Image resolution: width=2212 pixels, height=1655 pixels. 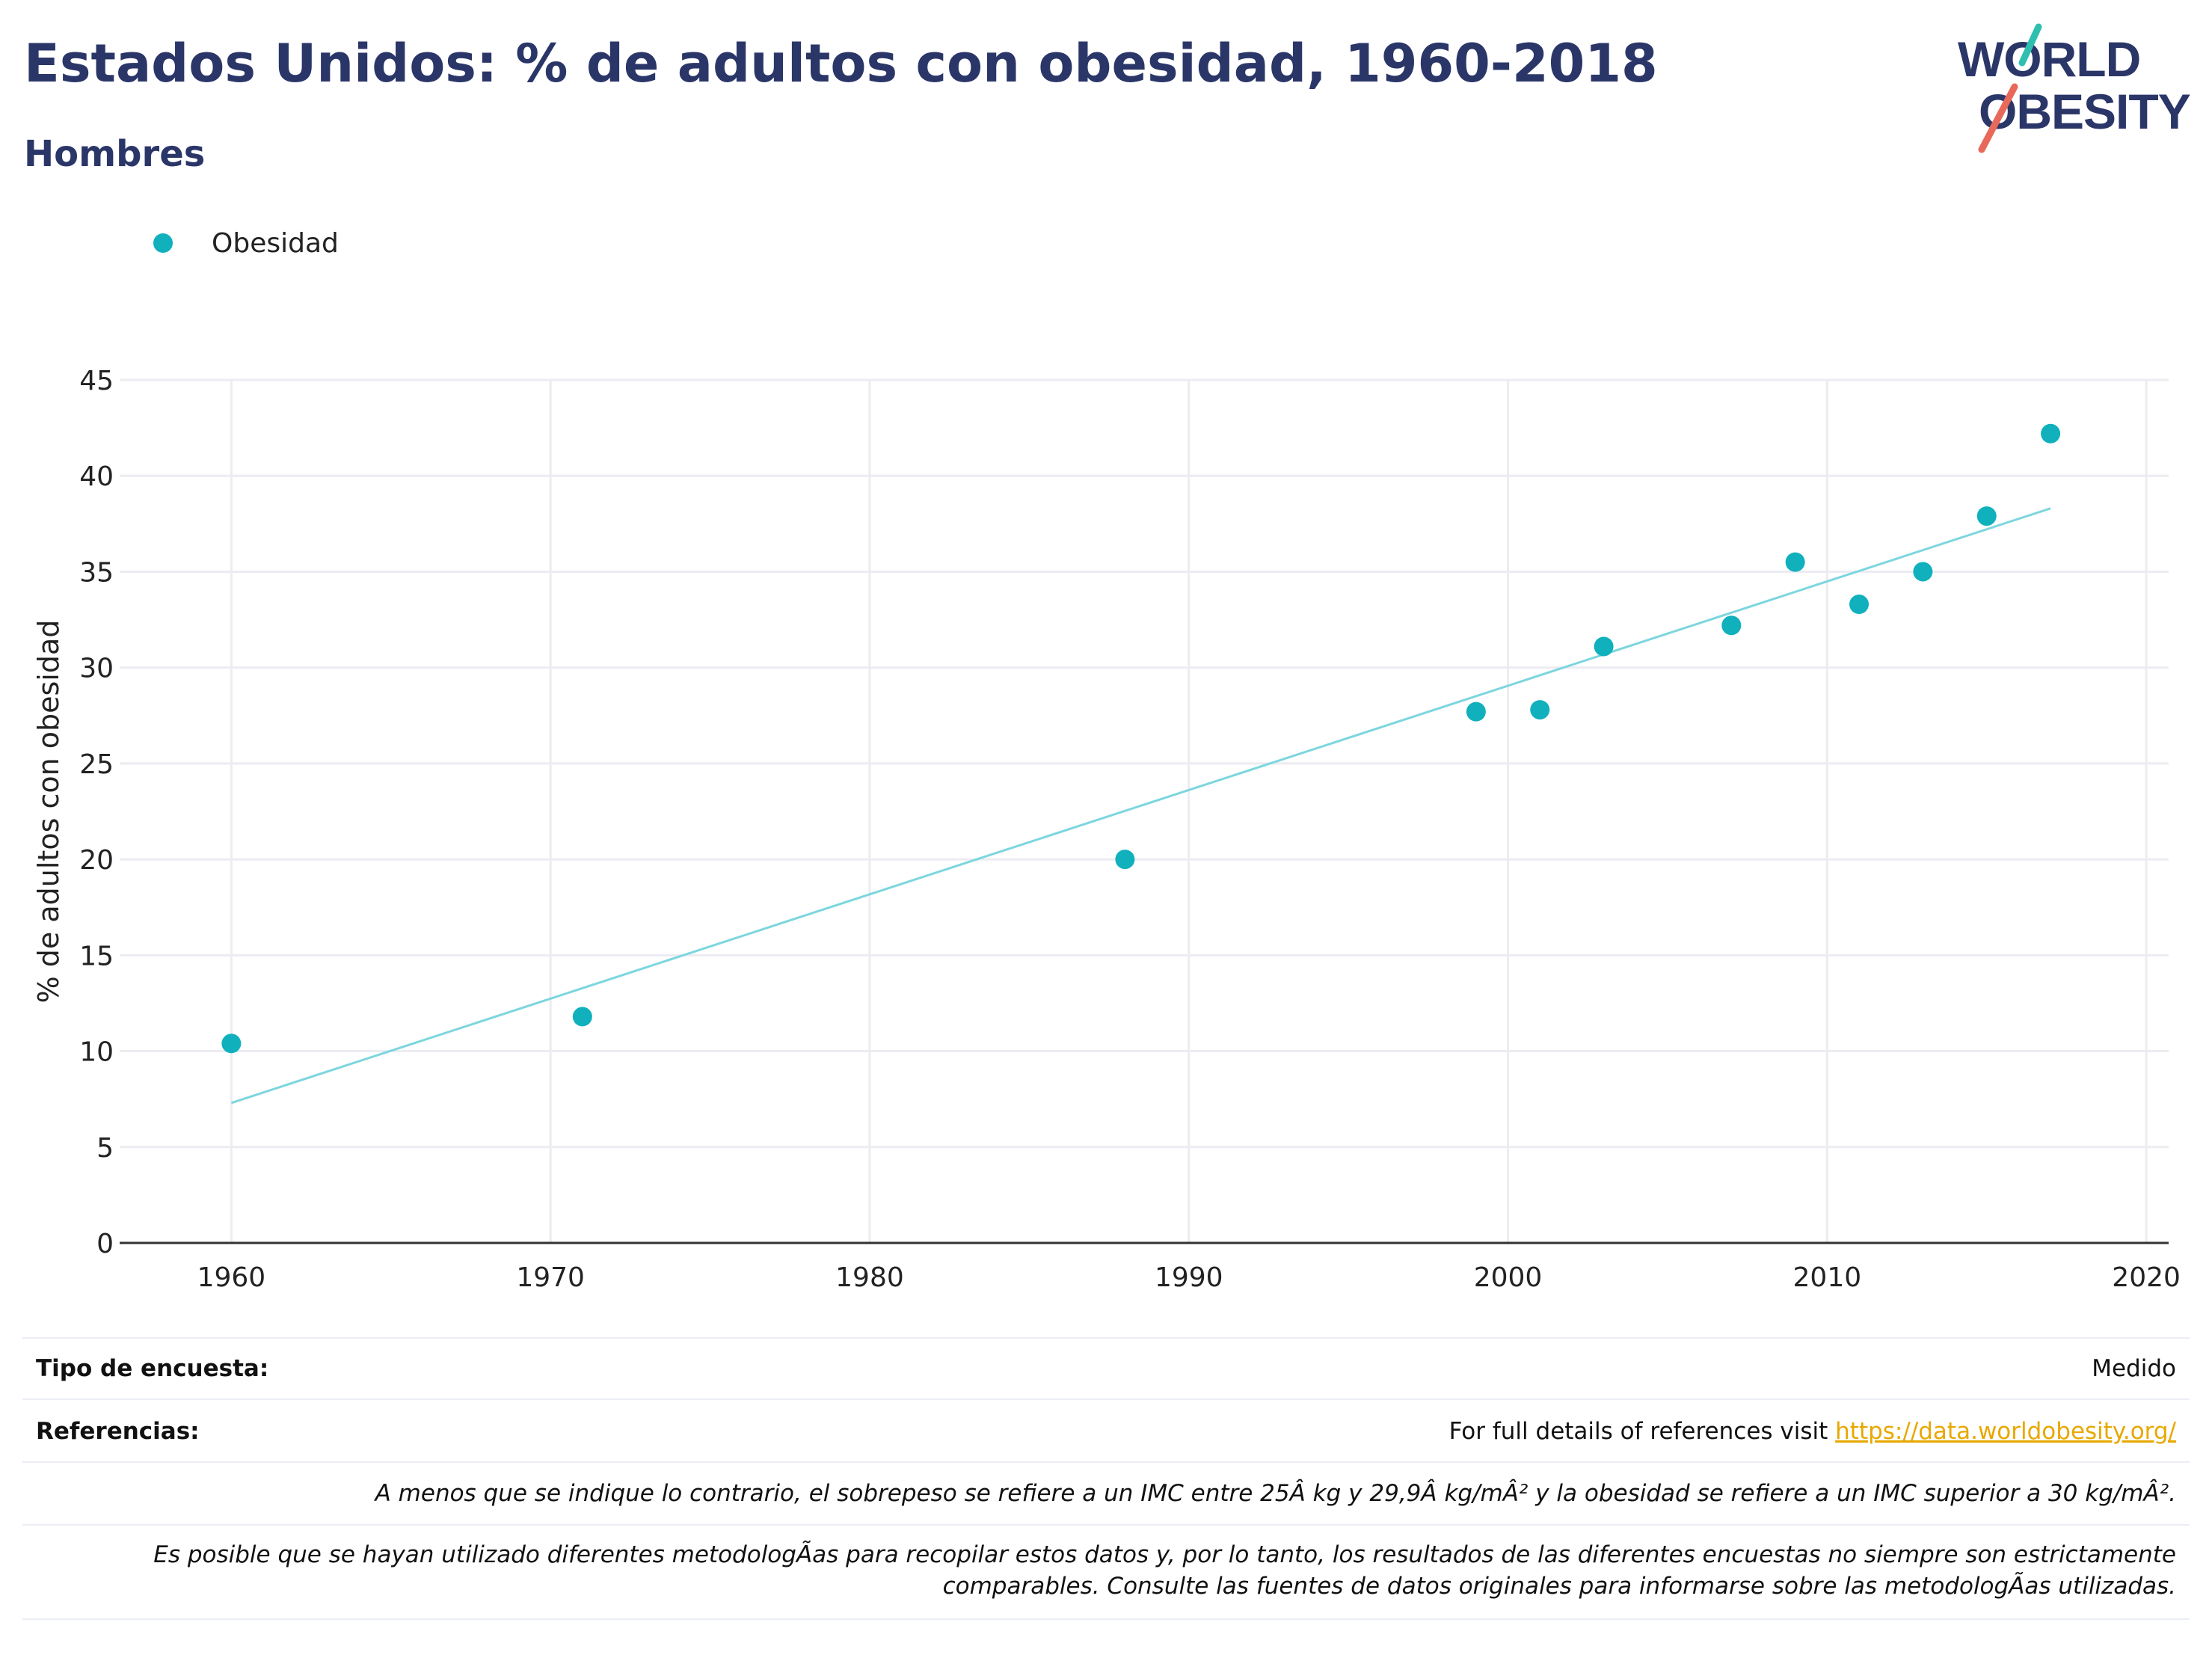 What do you see at coordinates (96, 381) in the screenshot?
I see `y-tick-label: 45` at bounding box center [96, 381].